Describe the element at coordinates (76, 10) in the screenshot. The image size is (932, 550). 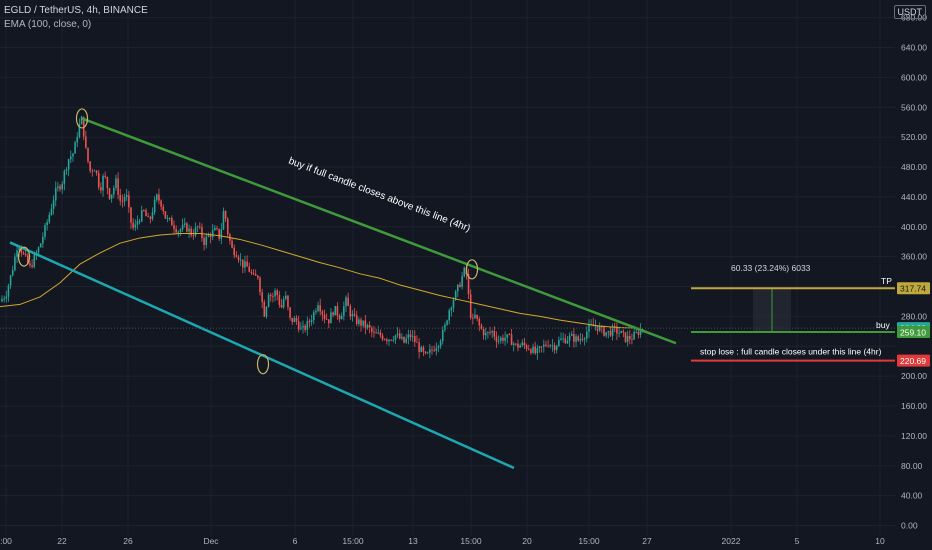
I see `symbol-title: EGLD / TetherUS, 4h, BINANCE` at that location.